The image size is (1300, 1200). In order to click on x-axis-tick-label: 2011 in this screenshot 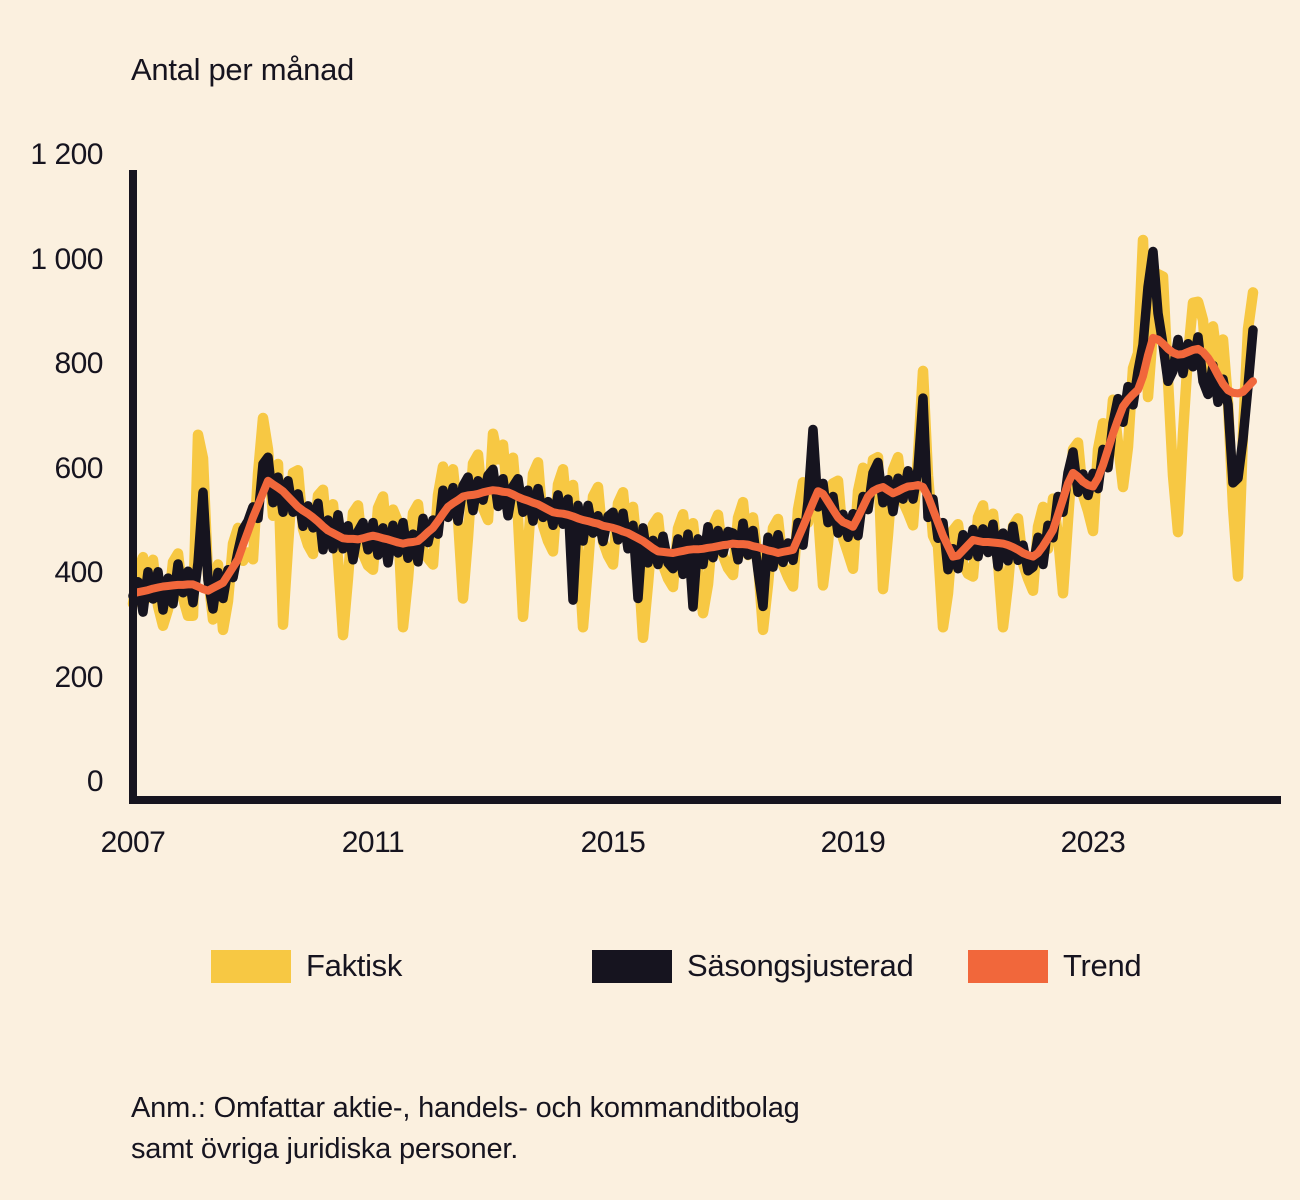, I will do `click(373, 842)`.